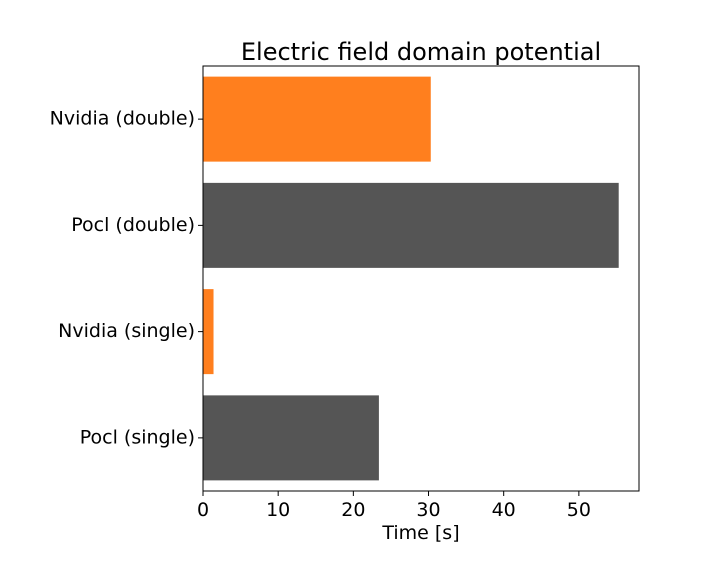  Describe the element at coordinates (421, 52) in the screenshot. I see `chart-title: Electric field domain potential` at that location.